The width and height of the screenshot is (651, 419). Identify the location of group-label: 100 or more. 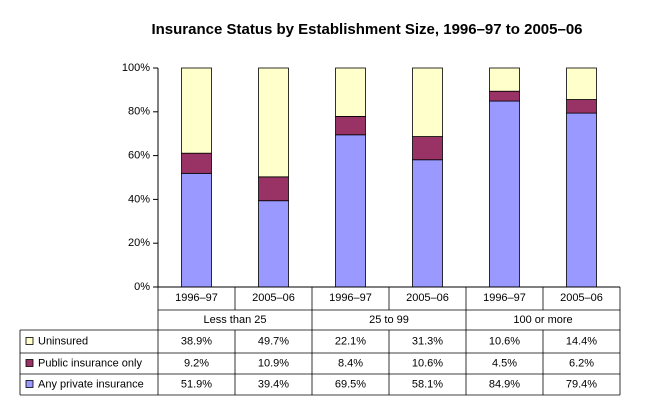
(542, 320).